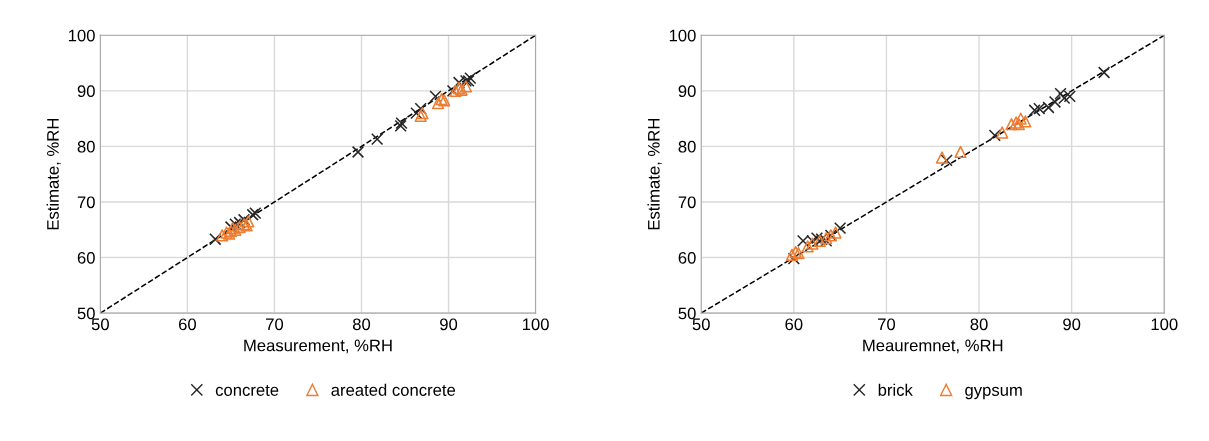 This screenshot has width=1209, height=441. I want to click on legend-label: brick, so click(895, 389).